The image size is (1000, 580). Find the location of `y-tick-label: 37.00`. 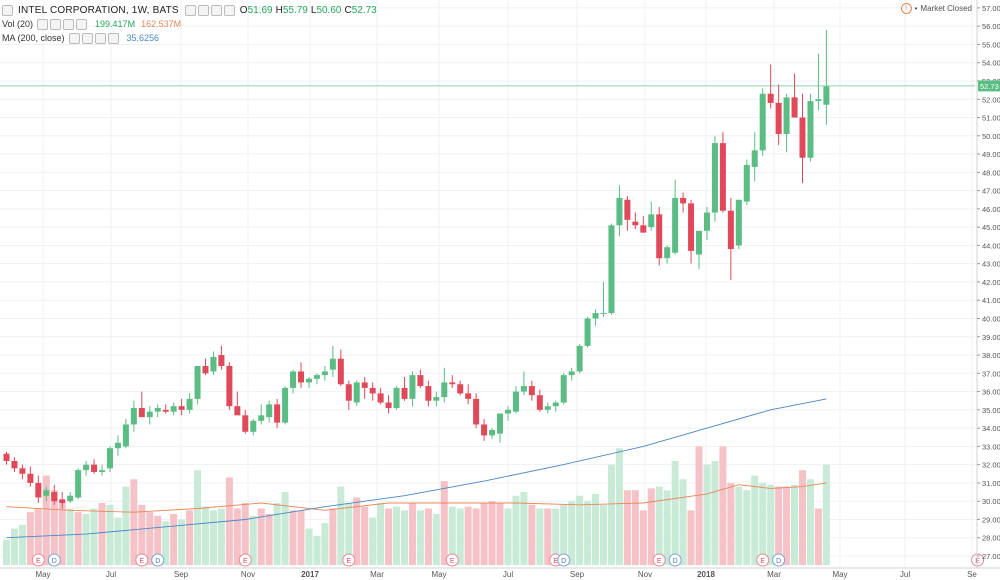

y-tick-label: 37.00 is located at coordinates (991, 373).